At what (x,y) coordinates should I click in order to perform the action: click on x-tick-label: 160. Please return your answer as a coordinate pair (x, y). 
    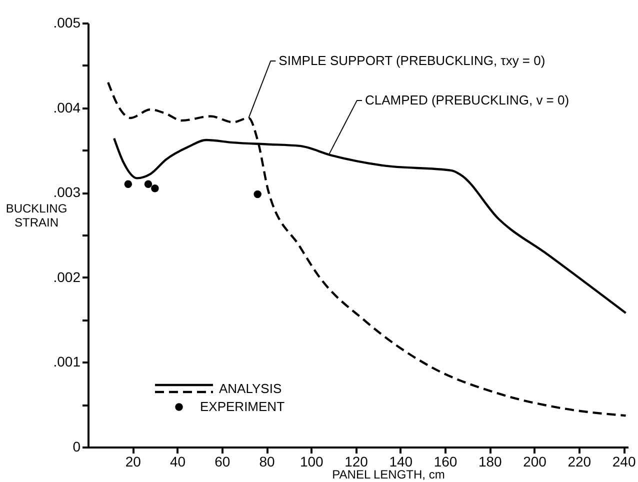
    Looking at the image, I should click on (446, 462).